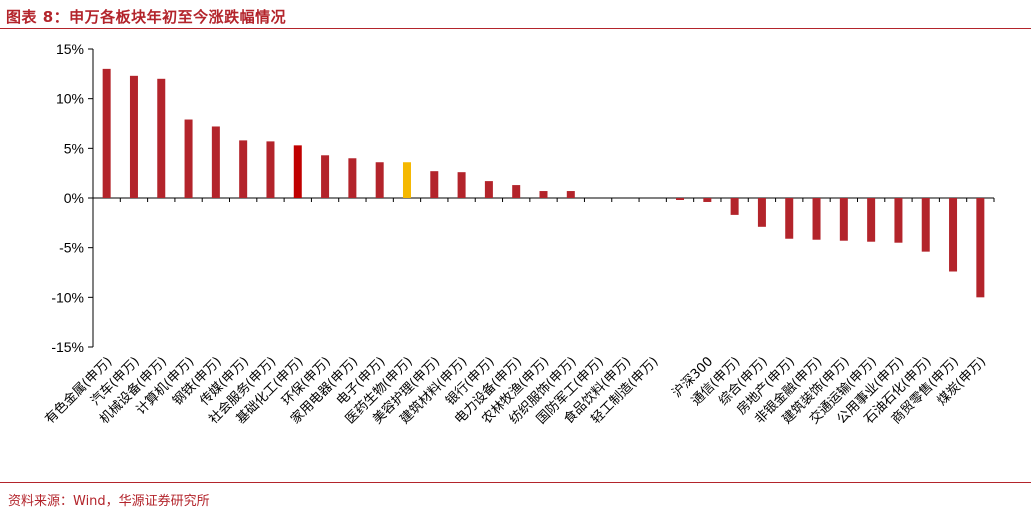 The height and width of the screenshot is (515, 1031). Describe the element at coordinates (70, 99) in the screenshot. I see `y-tick-label: 10%` at that location.